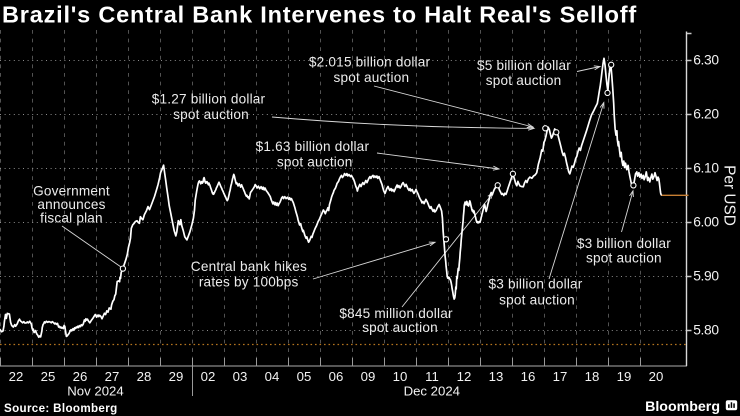 The width and height of the screenshot is (740, 416). Describe the element at coordinates (144, 376) in the screenshot. I see `svg-text: 28` at that location.